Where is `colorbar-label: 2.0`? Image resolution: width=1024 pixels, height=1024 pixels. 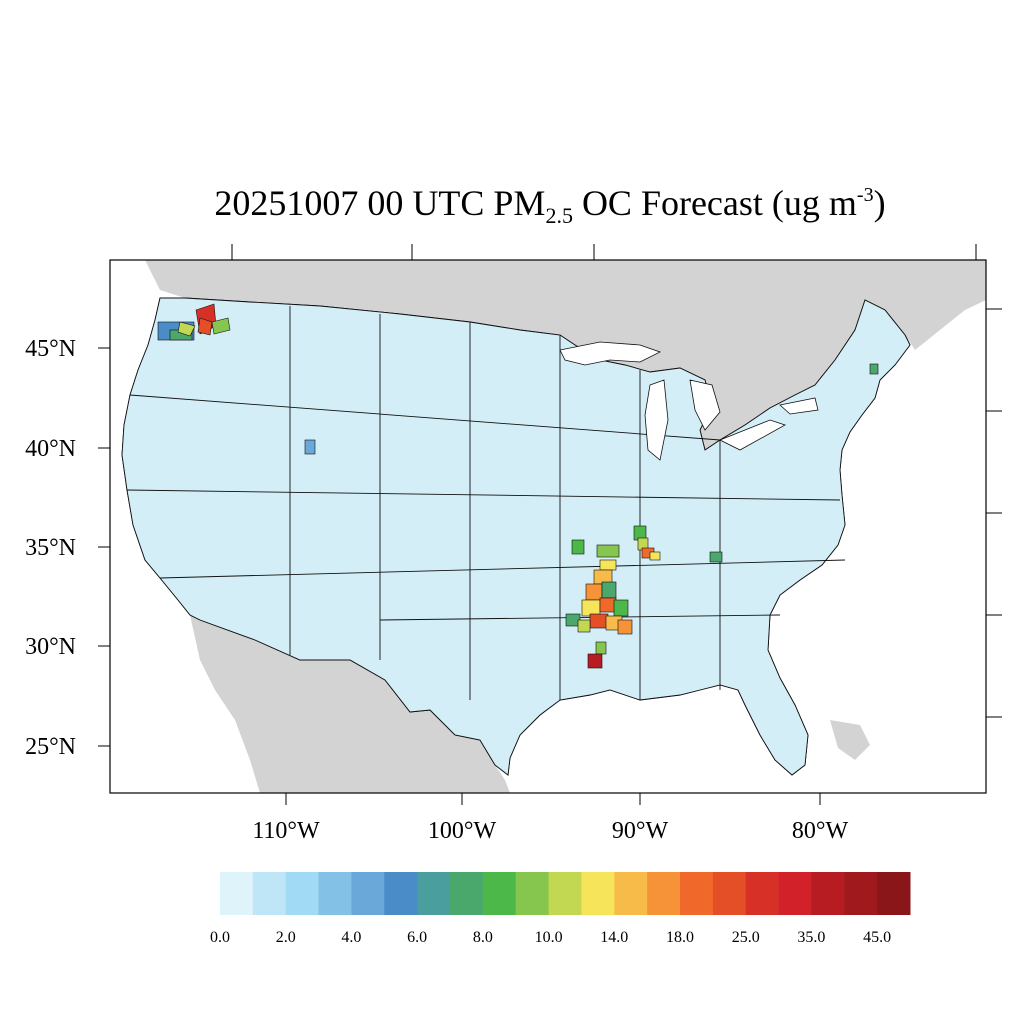
colorbar-label: 2.0 is located at coordinates (286, 937).